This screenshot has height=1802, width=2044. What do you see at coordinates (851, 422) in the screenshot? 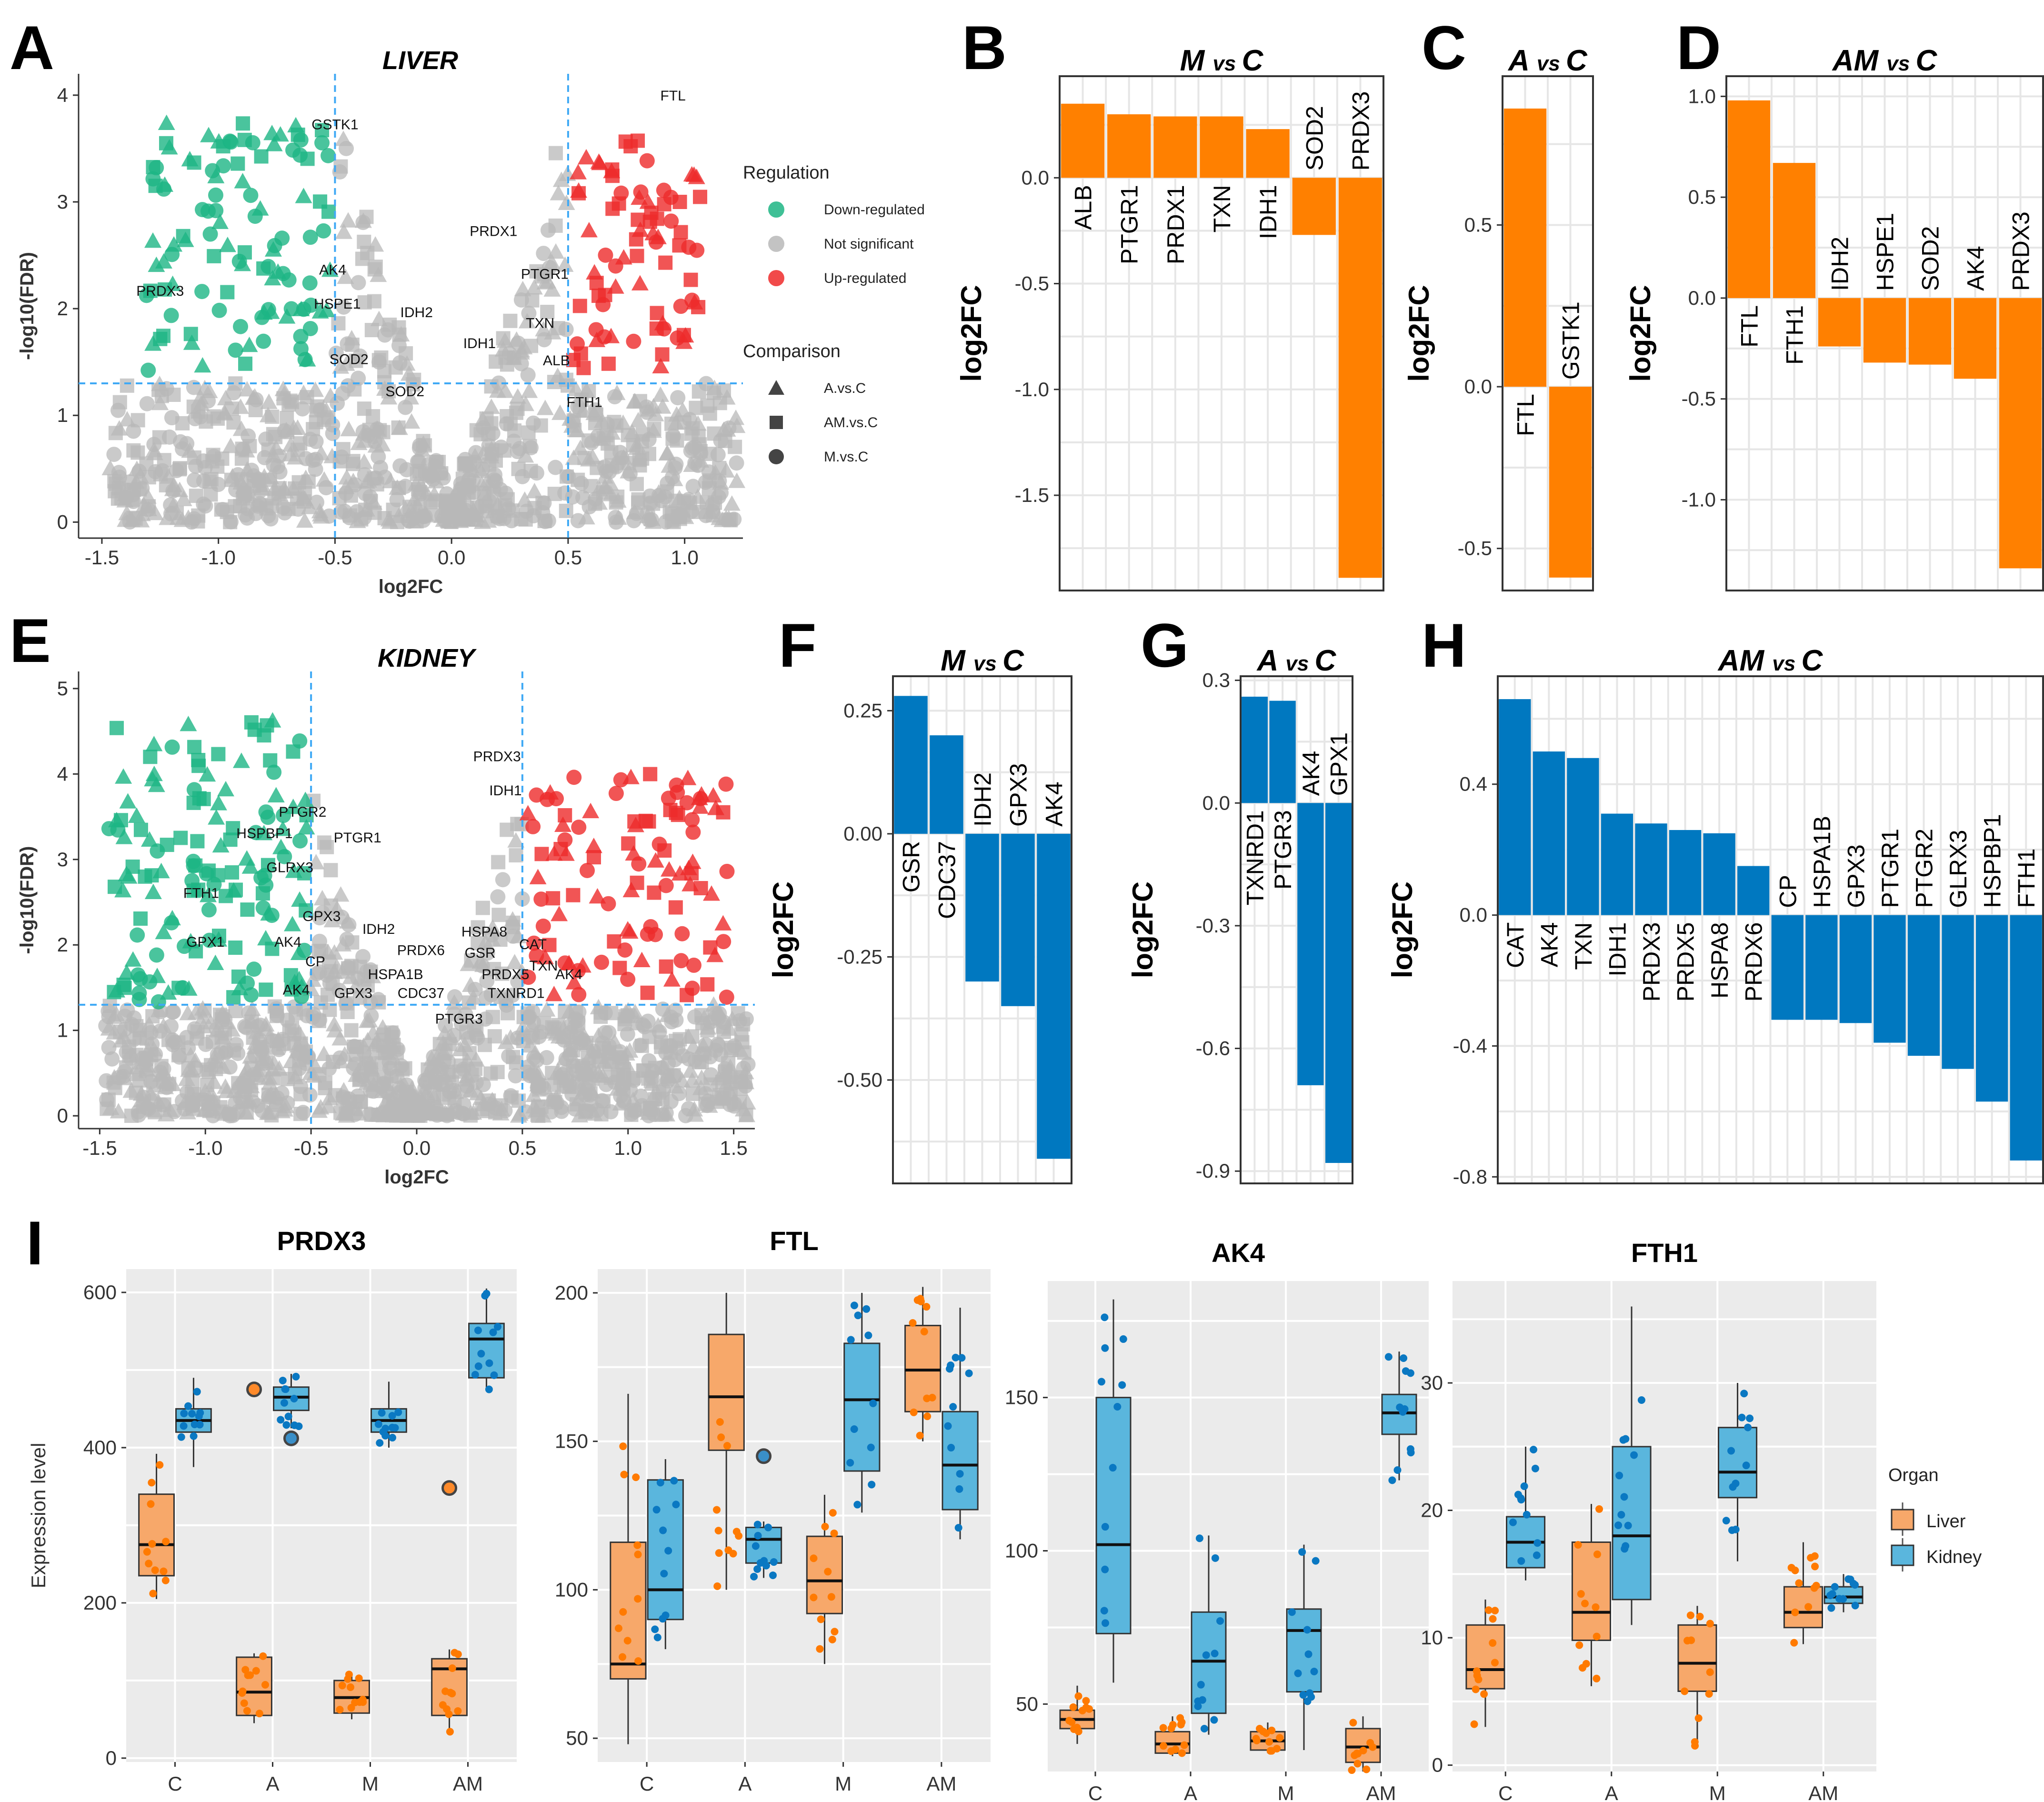
I see `legend-label: AM.vs.C` at bounding box center [851, 422].